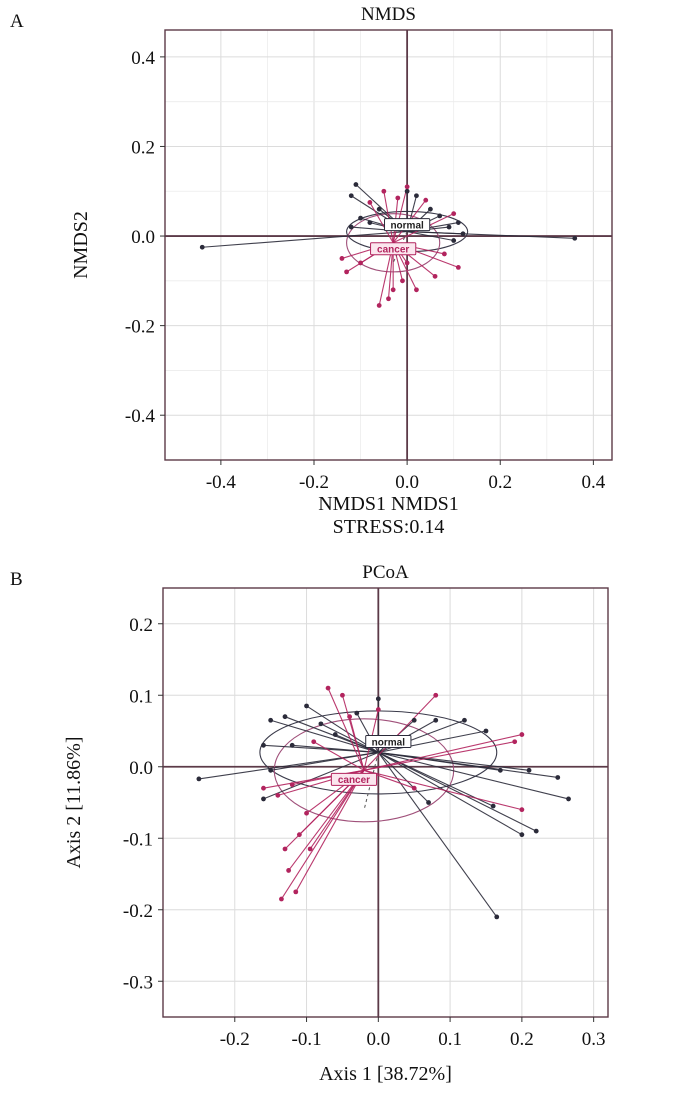  What do you see at coordinates (140, 416) in the screenshot?
I see `y-tick-label: -0.4` at bounding box center [140, 416].